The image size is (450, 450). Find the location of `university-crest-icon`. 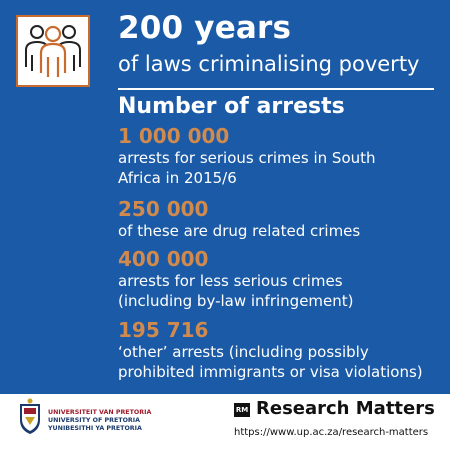

university-crest-icon is located at coordinates (30, 416).